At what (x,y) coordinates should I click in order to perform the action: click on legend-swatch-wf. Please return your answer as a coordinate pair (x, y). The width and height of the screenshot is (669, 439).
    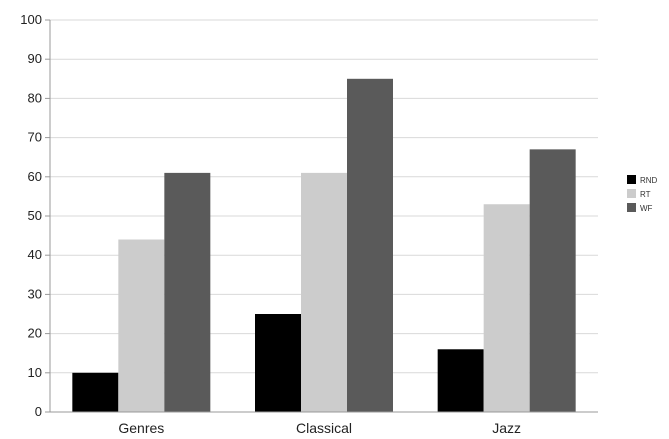
    Looking at the image, I should click on (631, 207).